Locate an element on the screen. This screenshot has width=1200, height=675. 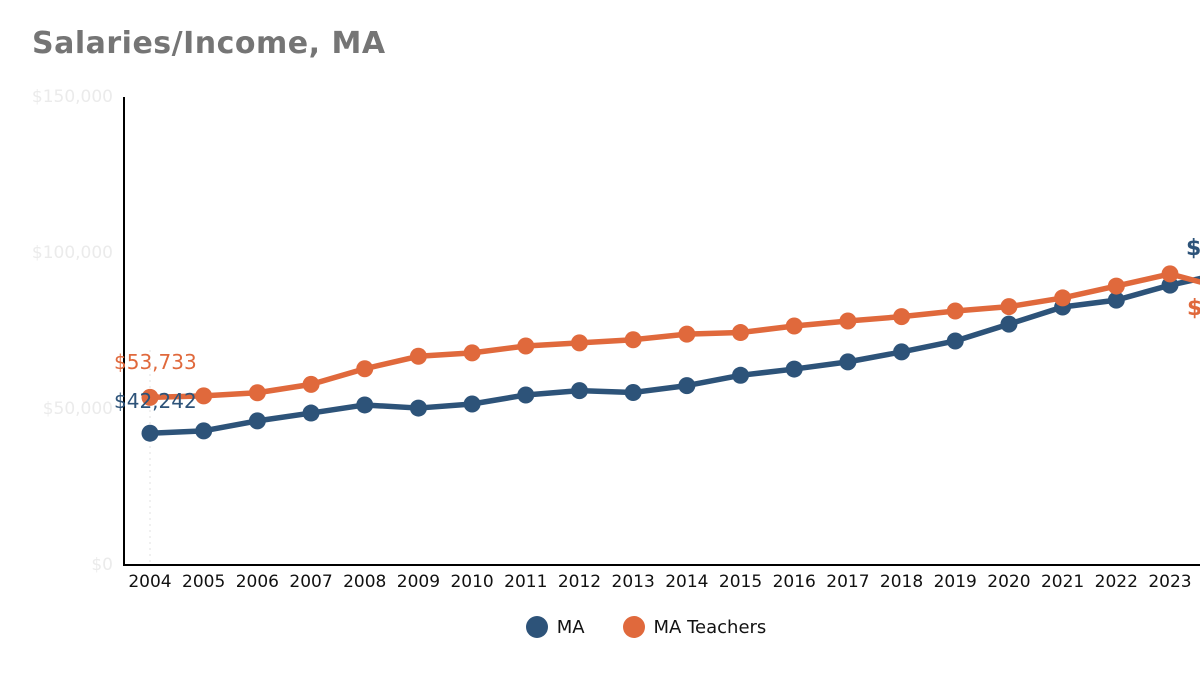
chart-title: Salaries/Income, MA is located at coordinates (209, 43).